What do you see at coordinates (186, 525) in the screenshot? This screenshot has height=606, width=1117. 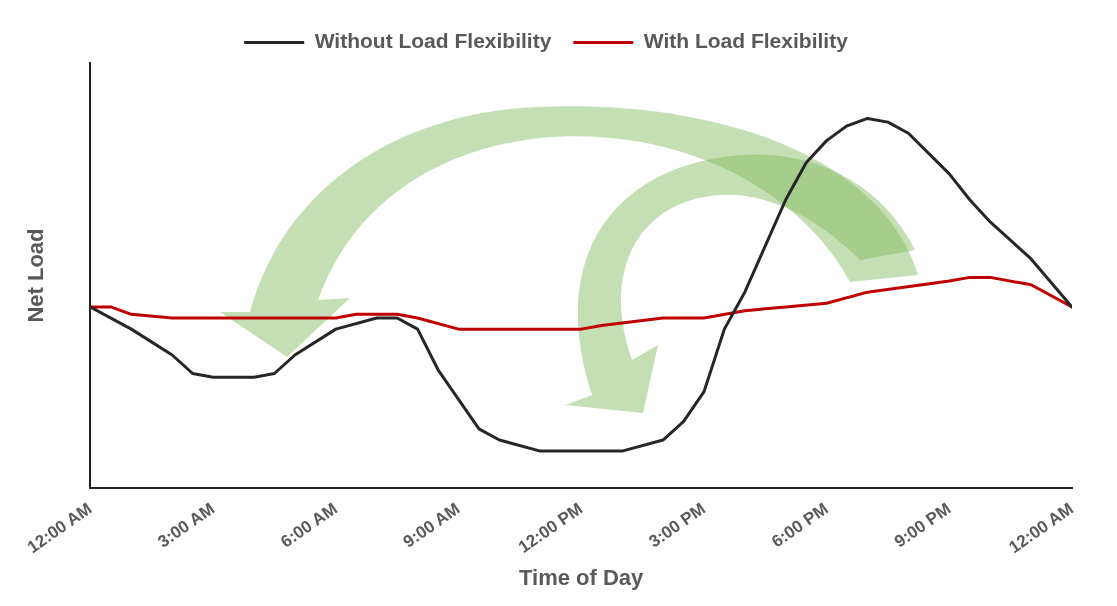 I see `x-tick-label: 3:00 AM` at bounding box center [186, 525].